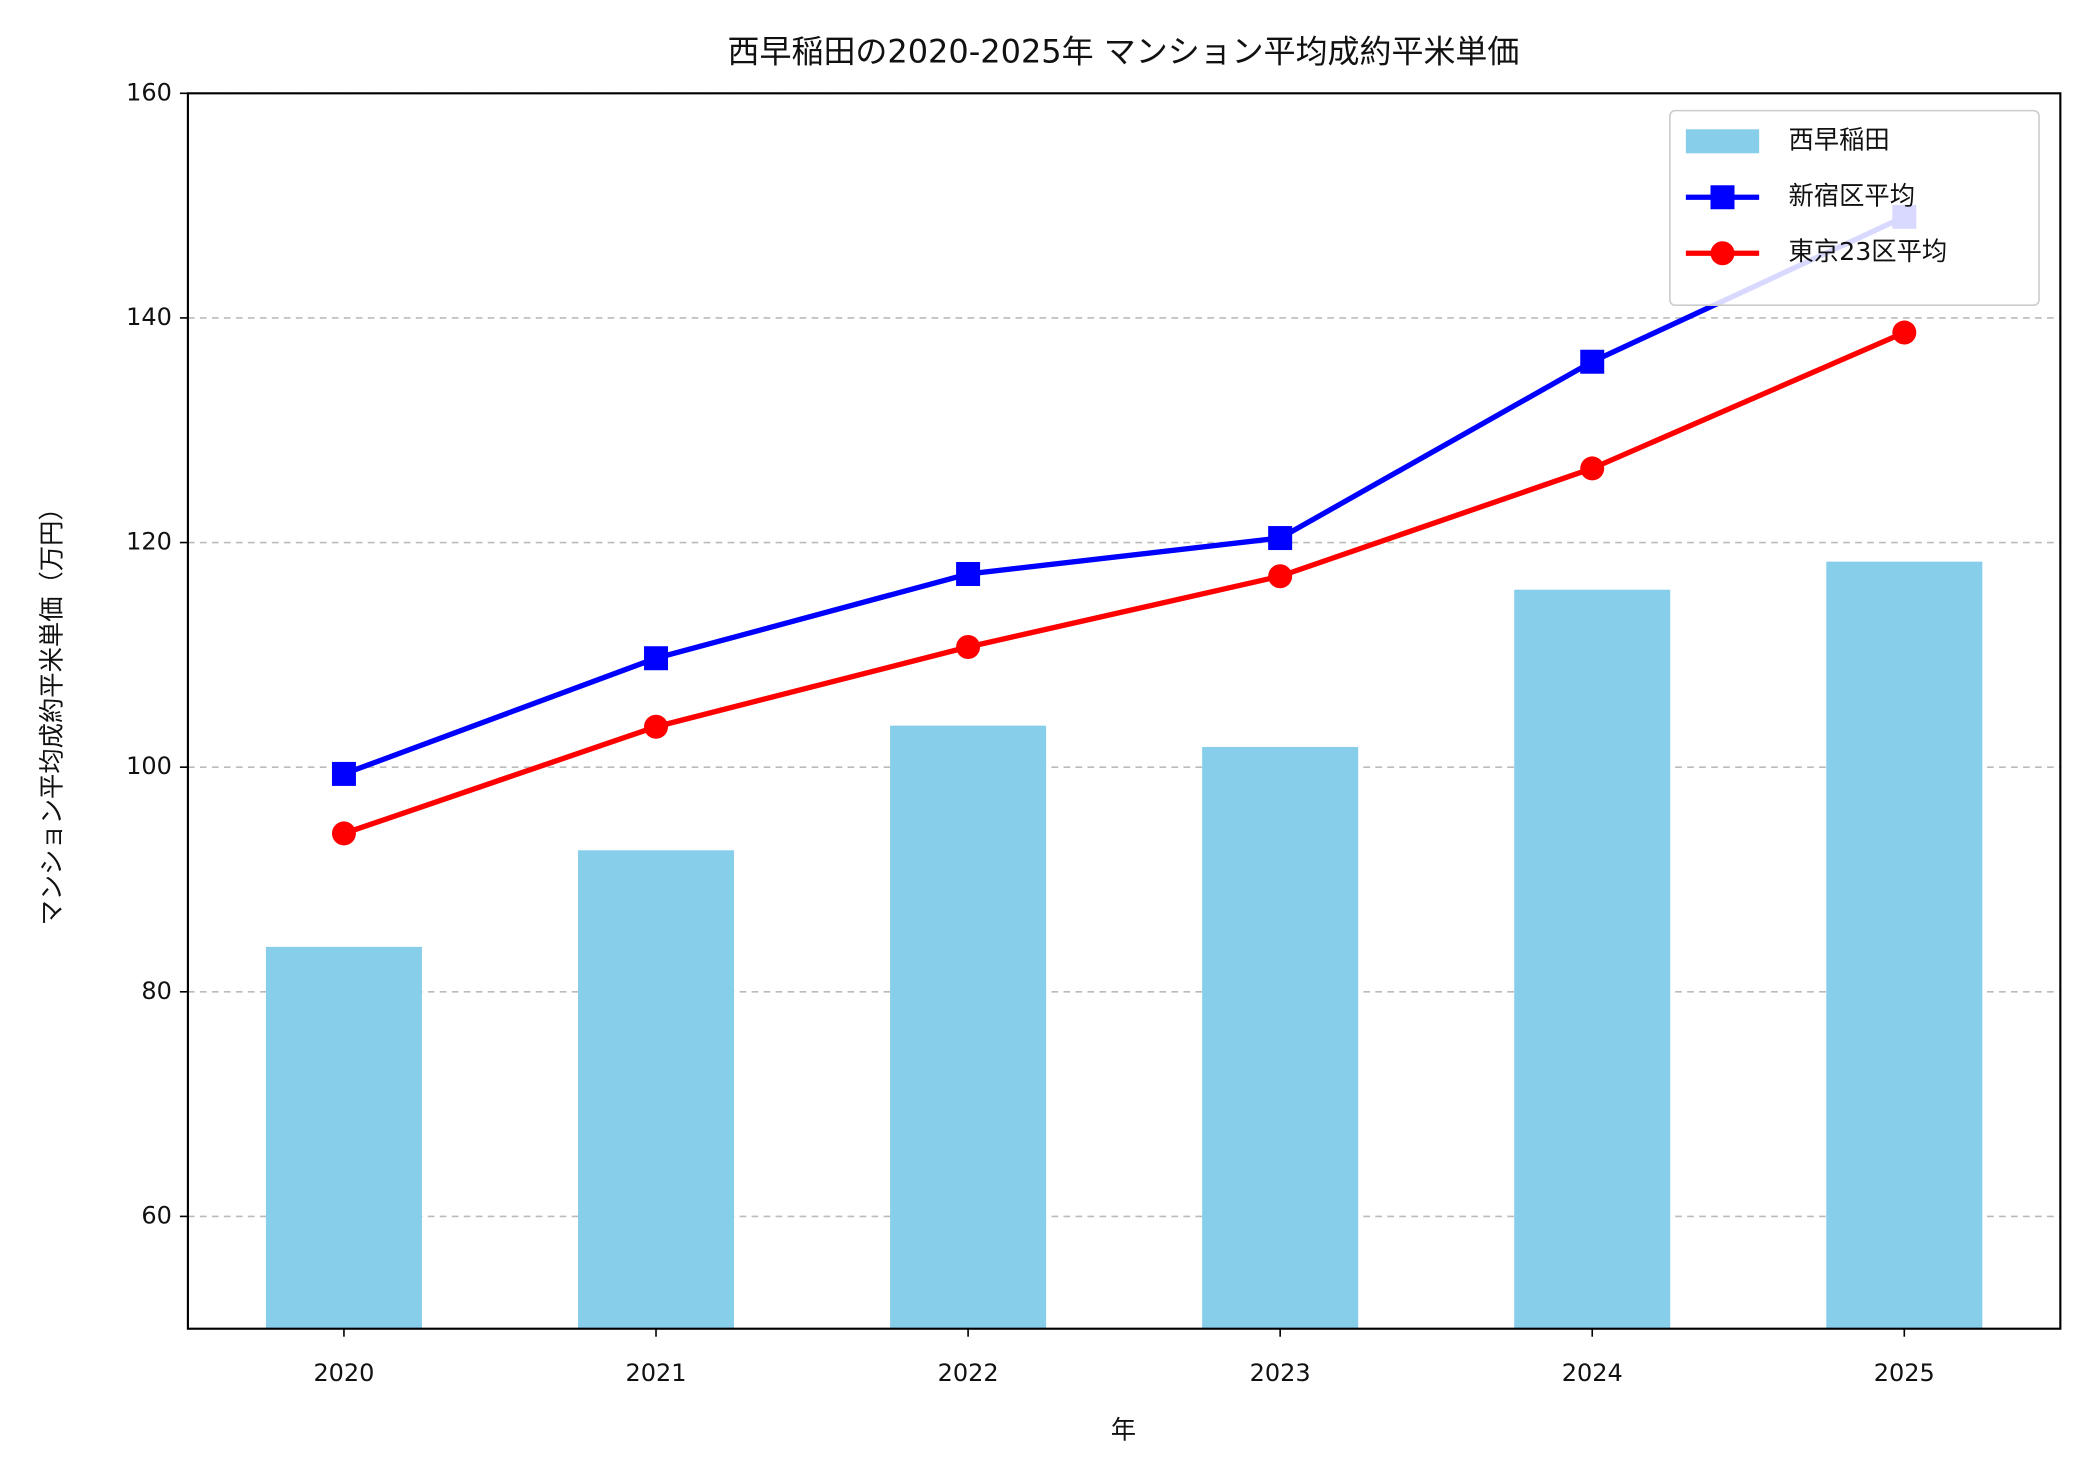 The height and width of the screenshot is (1474, 2079). What do you see at coordinates (156, 1215) in the screenshot?
I see `y-tick-label: 60` at bounding box center [156, 1215].